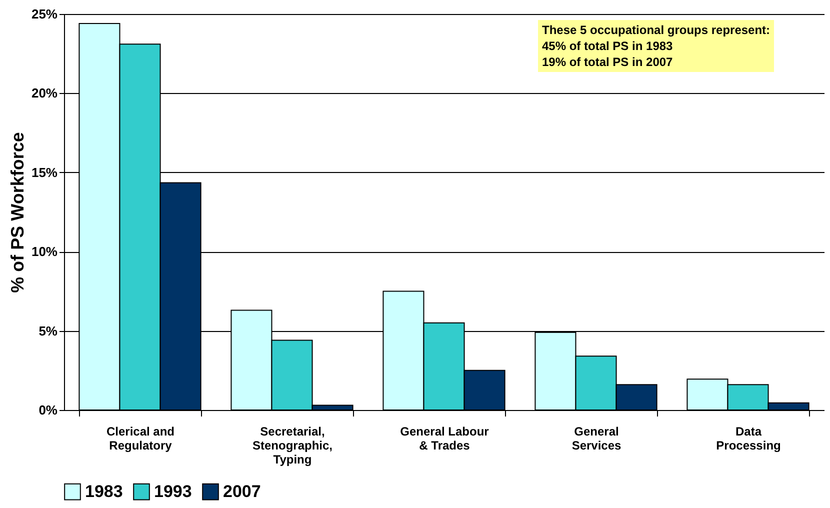  What do you see at coordinates (445, 438) in the screenshot?
I see `x-tick-label: General Labour & Trades` at bounding box center [445, 438].